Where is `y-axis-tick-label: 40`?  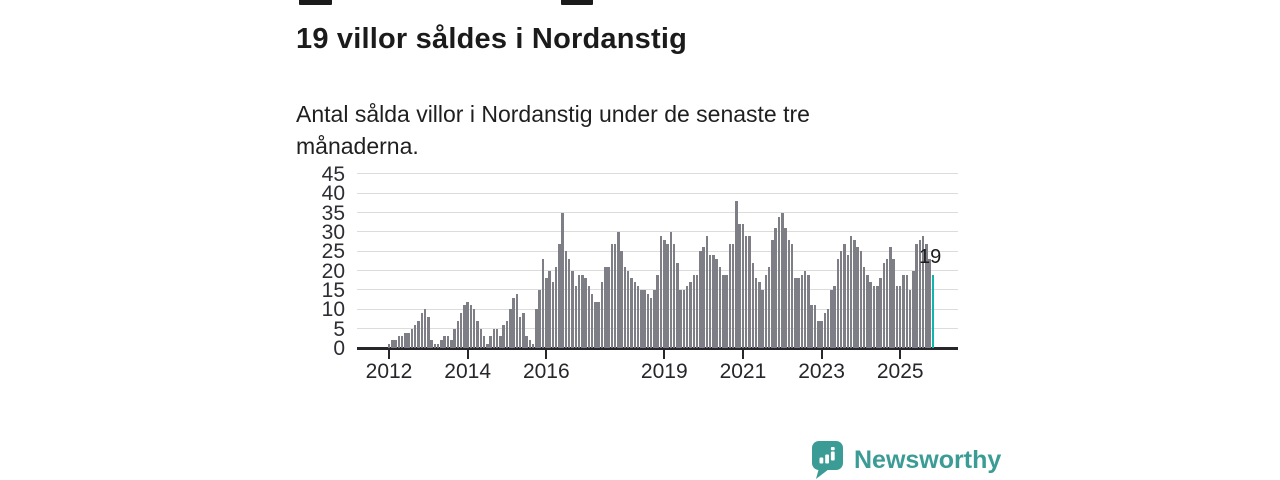 y-axis-tick-label: 40 is located at coordinates (333, 194).